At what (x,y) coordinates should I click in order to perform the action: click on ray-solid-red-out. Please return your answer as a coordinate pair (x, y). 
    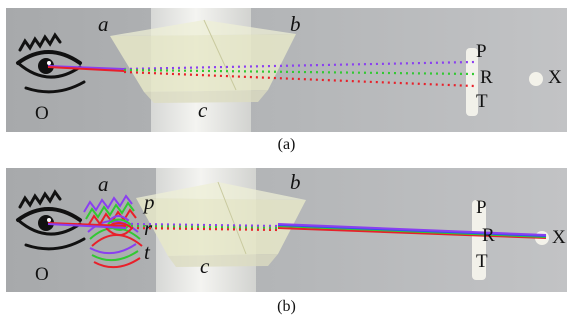
    Looking at the image, I should click on (412, 233).